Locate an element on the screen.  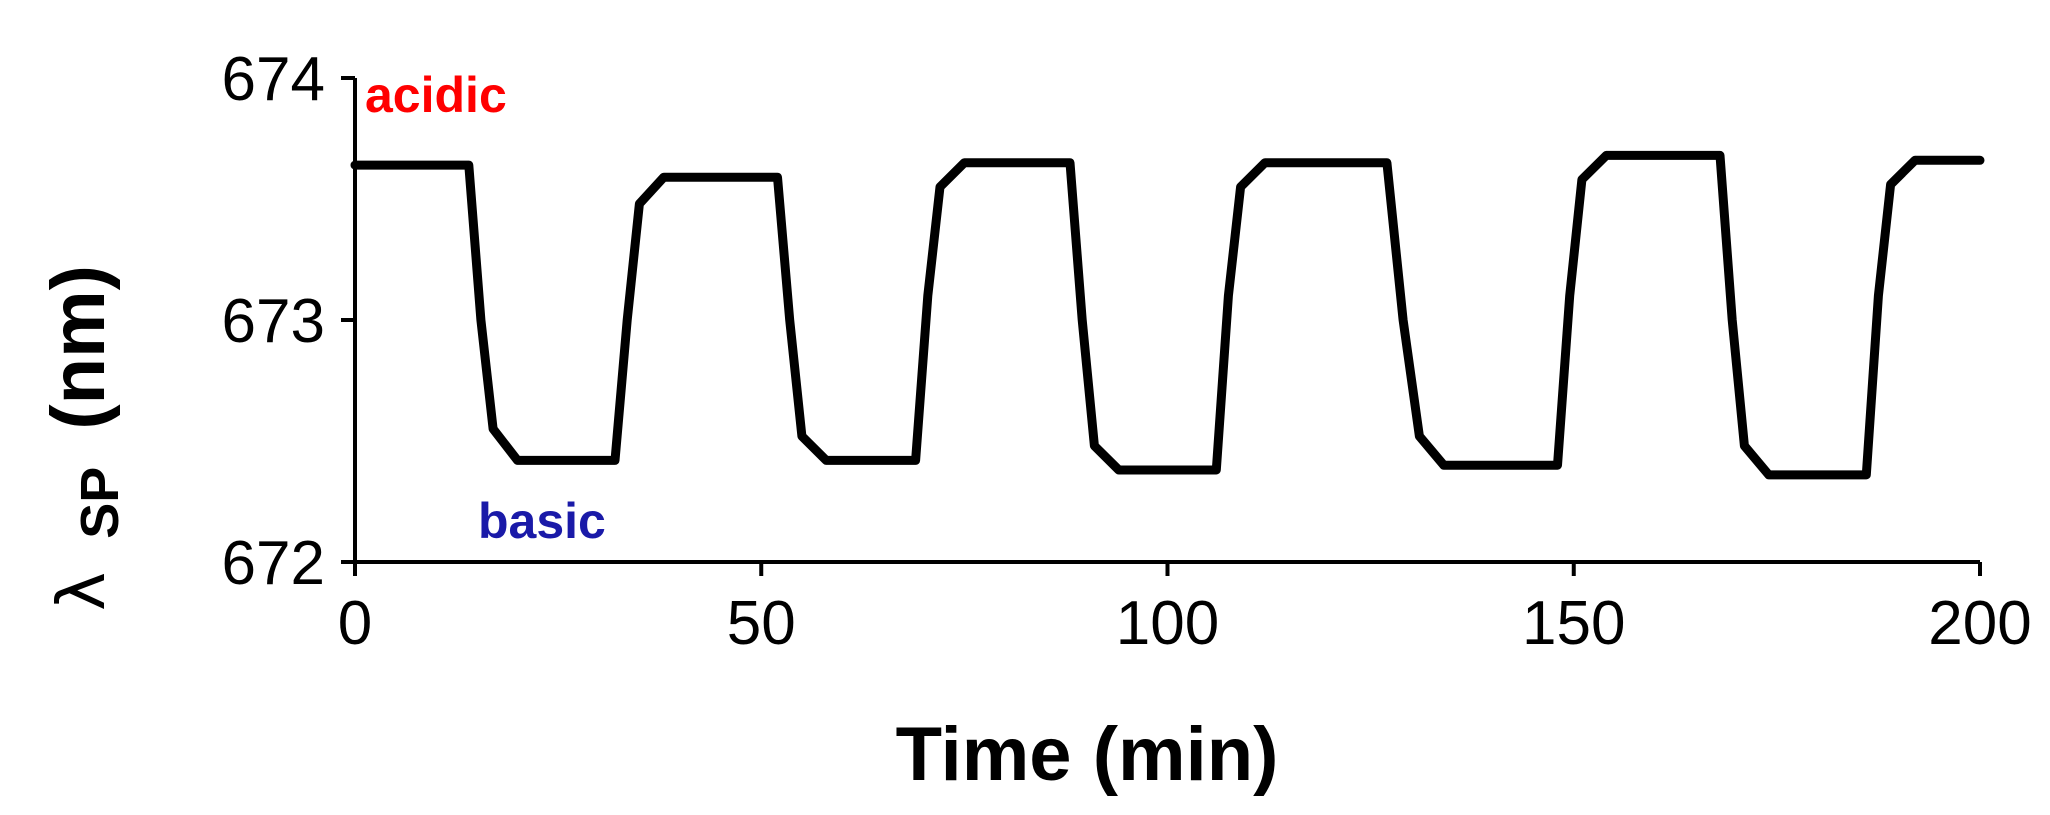
x-tick-label: 200 is located at coordinates (1979, 623).